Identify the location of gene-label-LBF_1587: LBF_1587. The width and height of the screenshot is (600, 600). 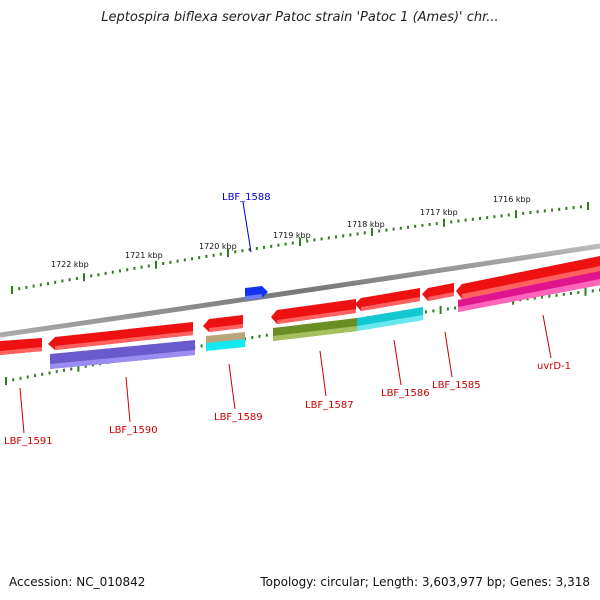
(329, 405).